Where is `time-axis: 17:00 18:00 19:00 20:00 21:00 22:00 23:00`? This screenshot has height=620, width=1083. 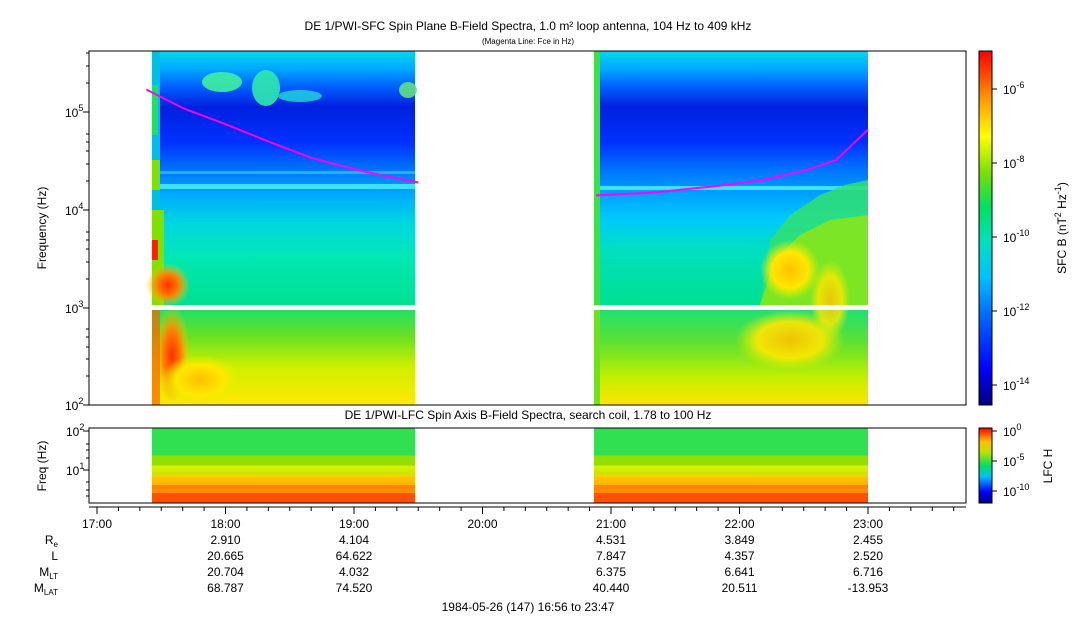 time-axis: 17:00 18:00 19:00 20:00 21:00 22:00 23:00 is located at coordinates (524, 518).